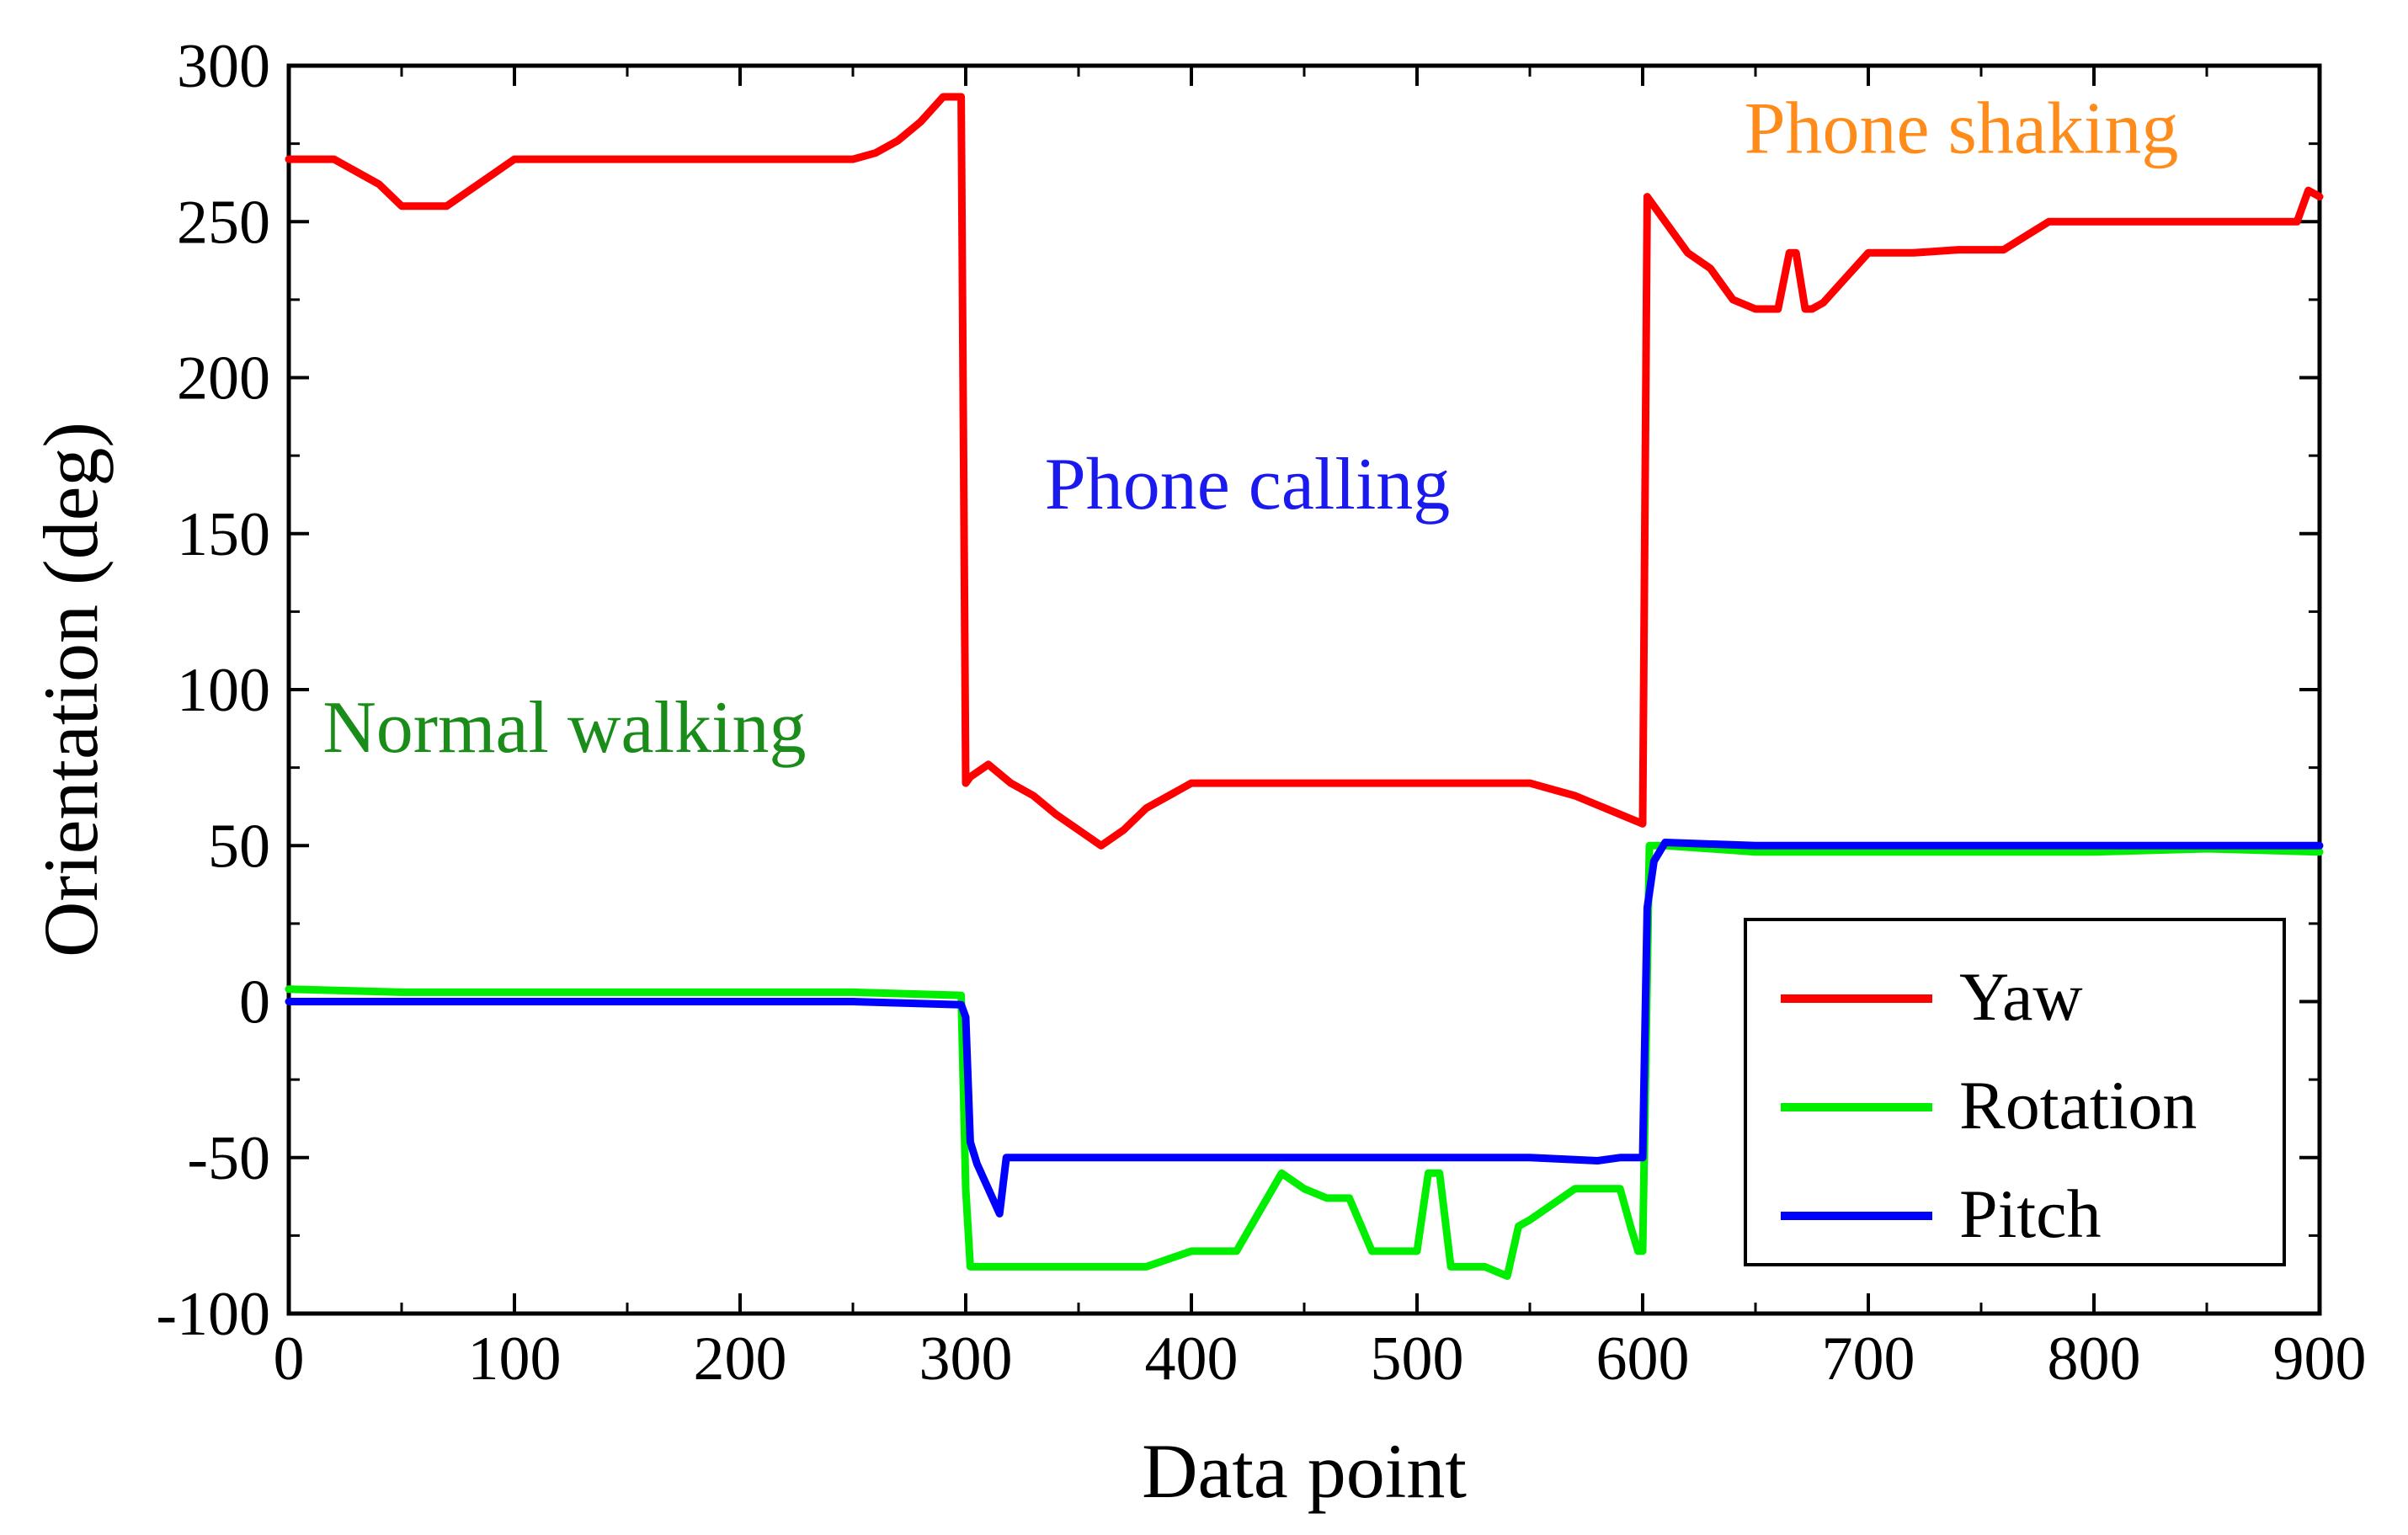  Describe the element at coordinates (2078, 1105) in the screenshot. I see `legend-label-rotation: Rotation` at that location.